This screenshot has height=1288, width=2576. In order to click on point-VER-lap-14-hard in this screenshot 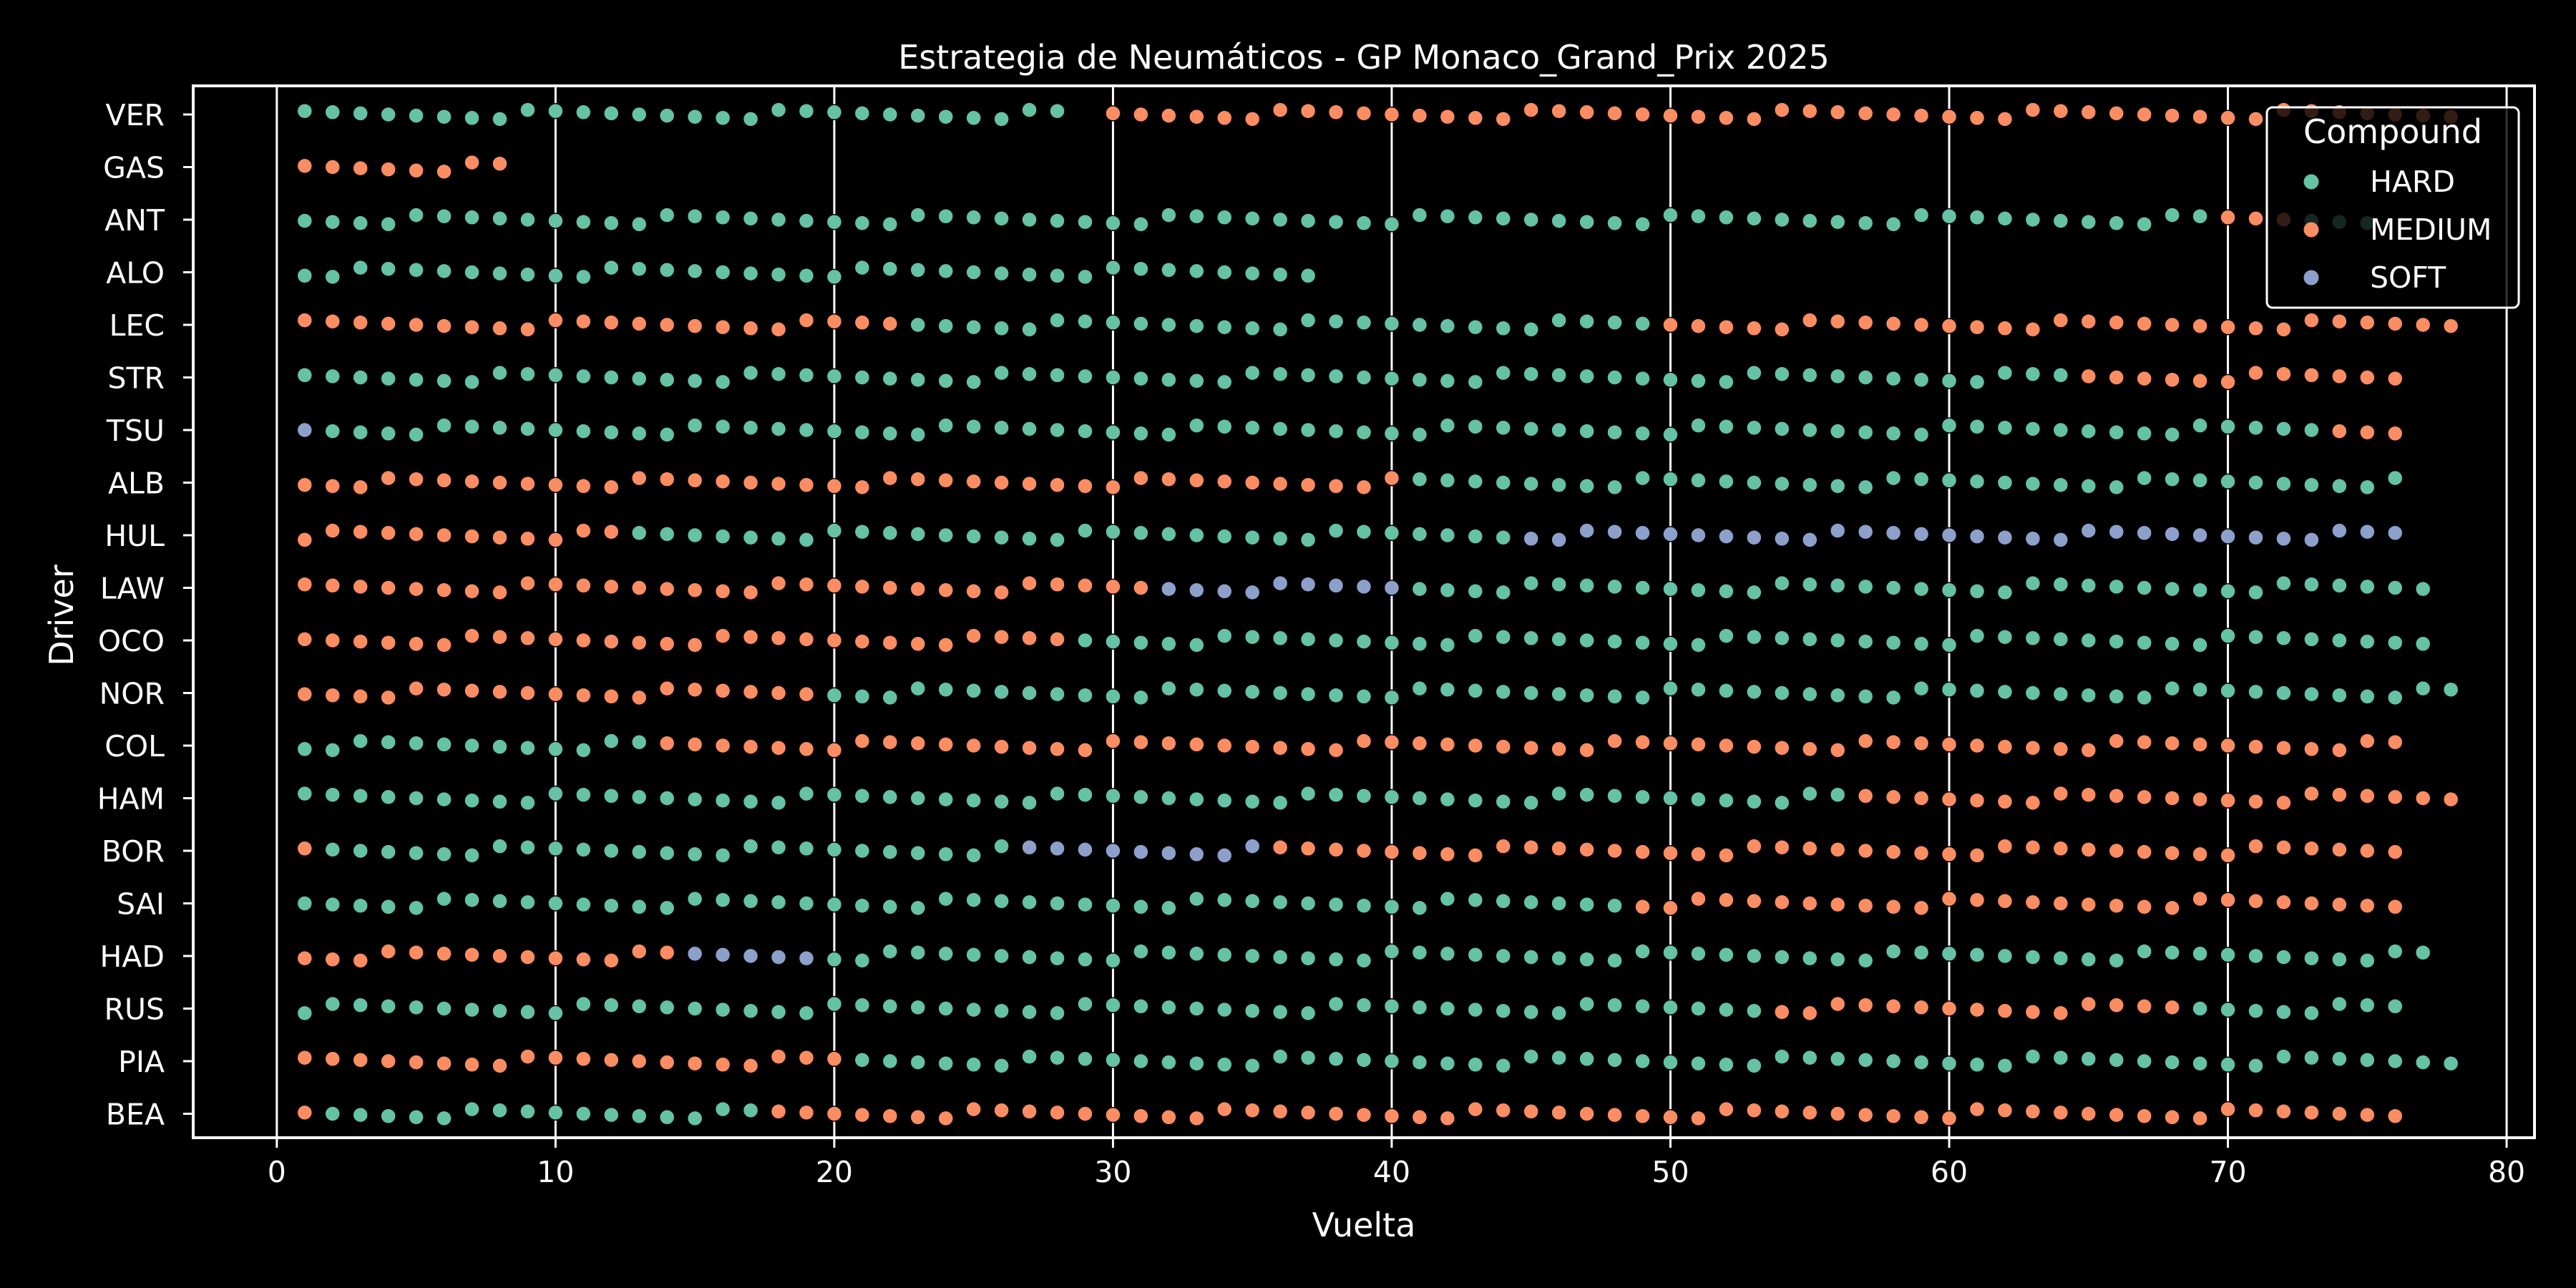, I will do `click(666, 115)`.